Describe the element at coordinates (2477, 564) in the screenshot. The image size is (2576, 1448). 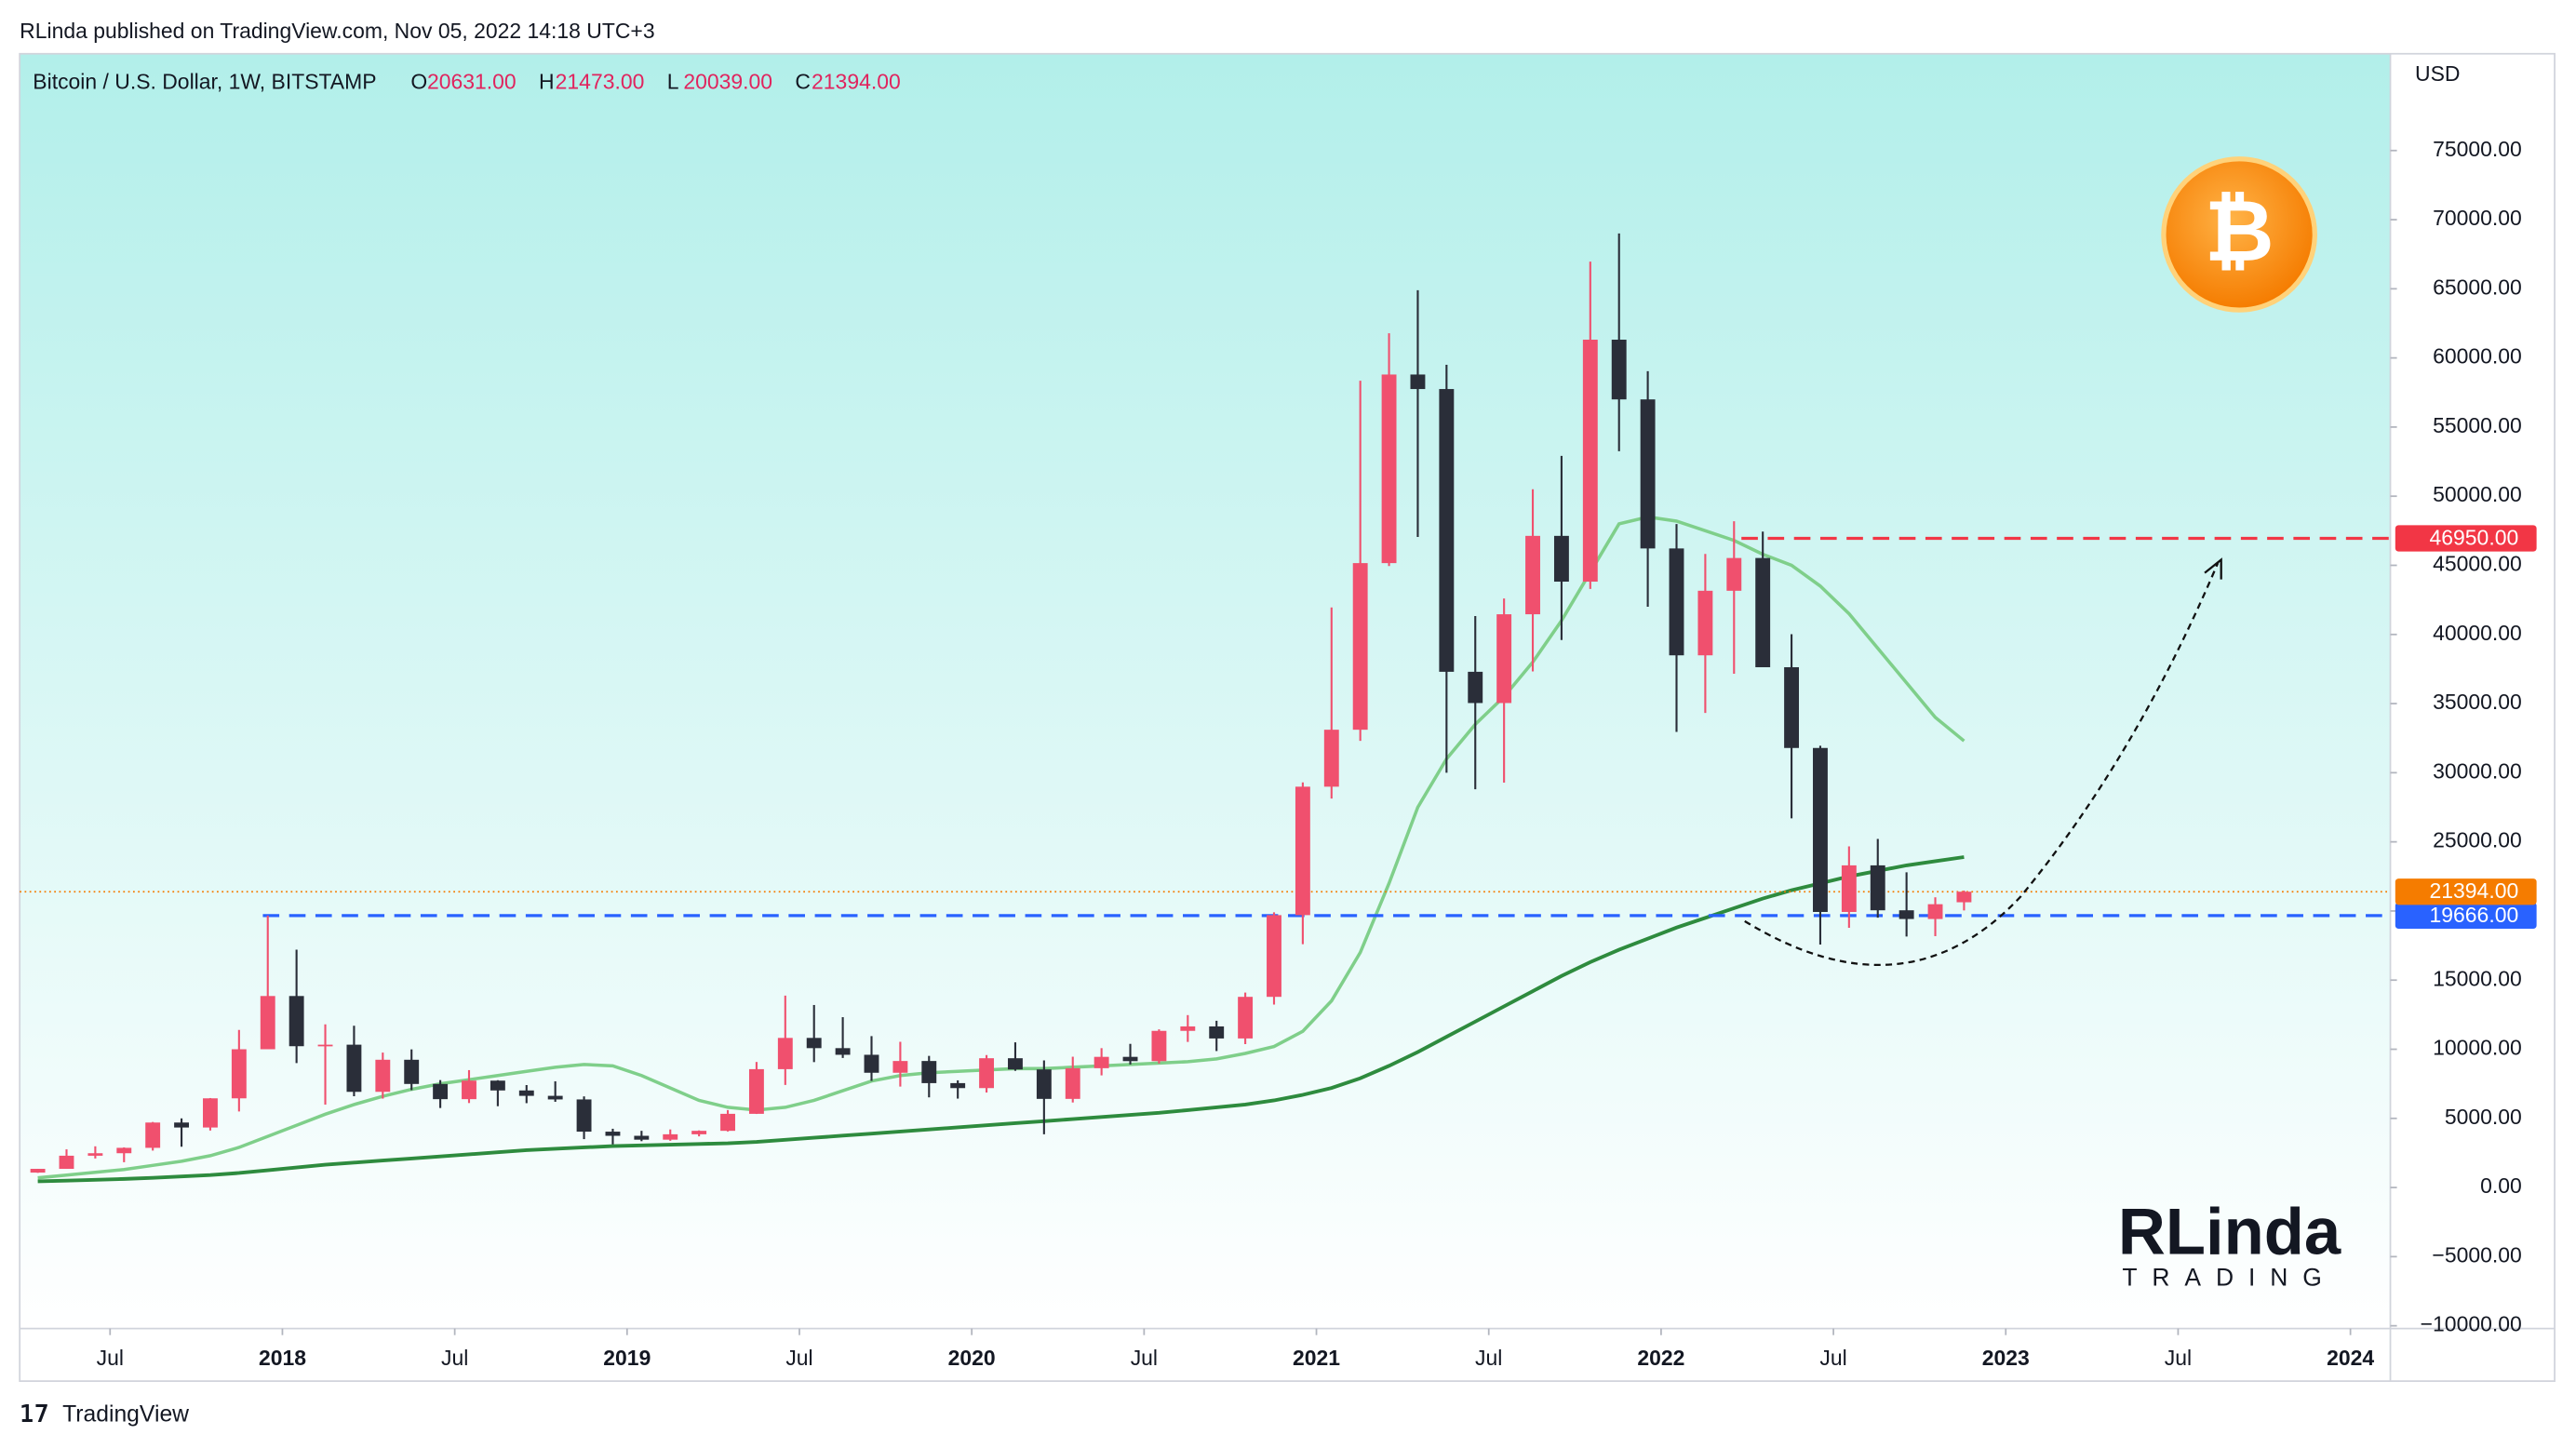
I see `y-tick-label: 45000.00` at that location.